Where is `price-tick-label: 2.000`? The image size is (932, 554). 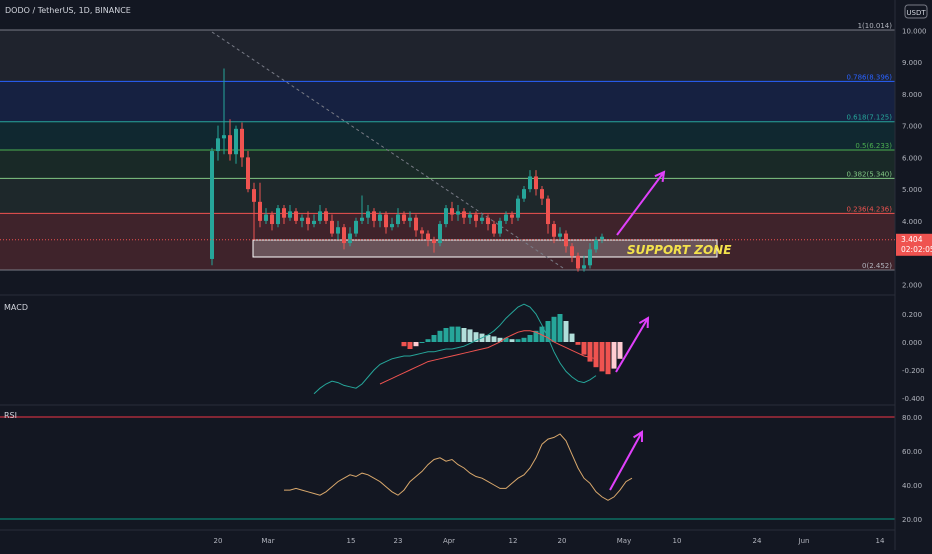
price-tick-label: 2.000 is located at coordinates (912, 285).